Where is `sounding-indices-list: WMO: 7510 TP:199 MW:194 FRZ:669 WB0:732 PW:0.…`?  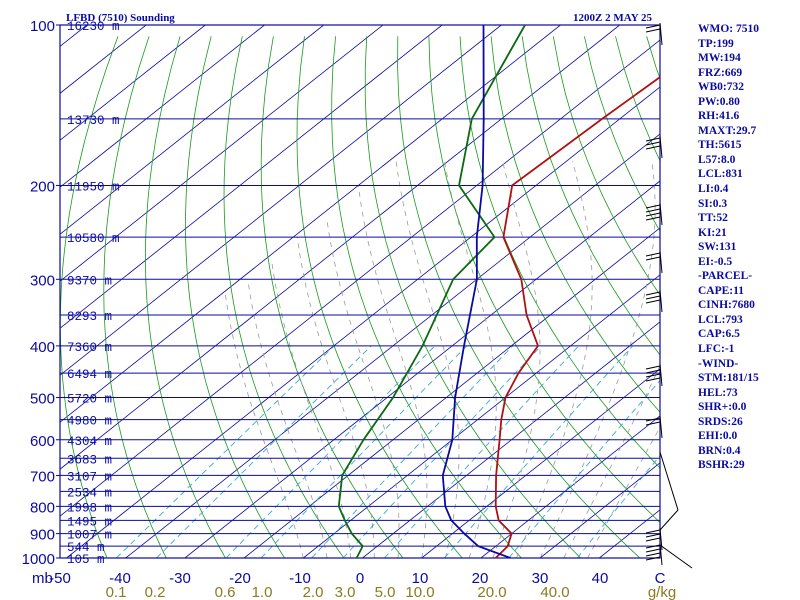 sounding-indices-list: WMO: 7510 TP:199 MW:194 FRZ:669 WB0:732 PW:0.… is located at coordinates (728, 247).